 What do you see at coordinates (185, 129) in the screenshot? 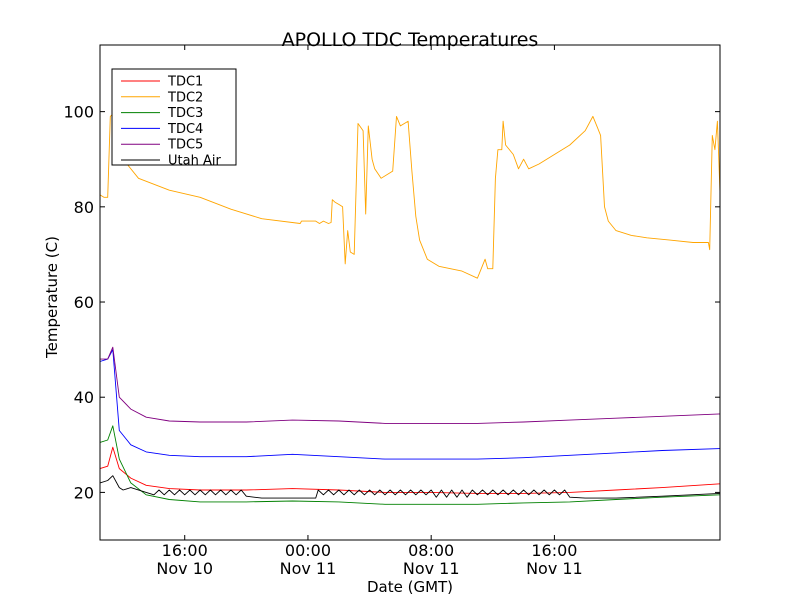
I see `legend-label-tdc4: TDC4` at bounding box center [185, 129].